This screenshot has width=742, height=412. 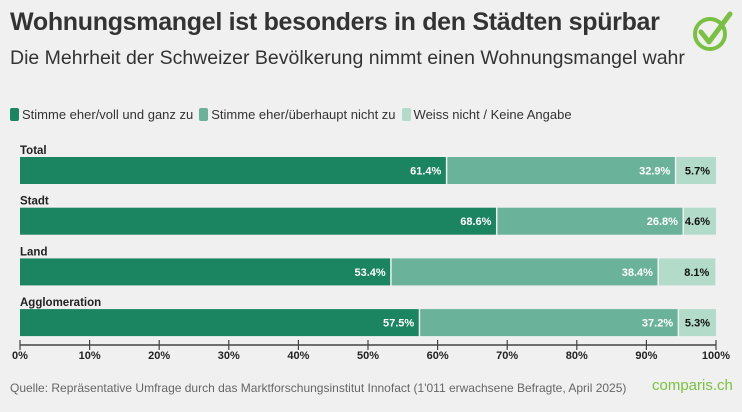 I want to click on legend-label: Stimme eher/überhaupt nicht zu, so click(x=303, y=114).